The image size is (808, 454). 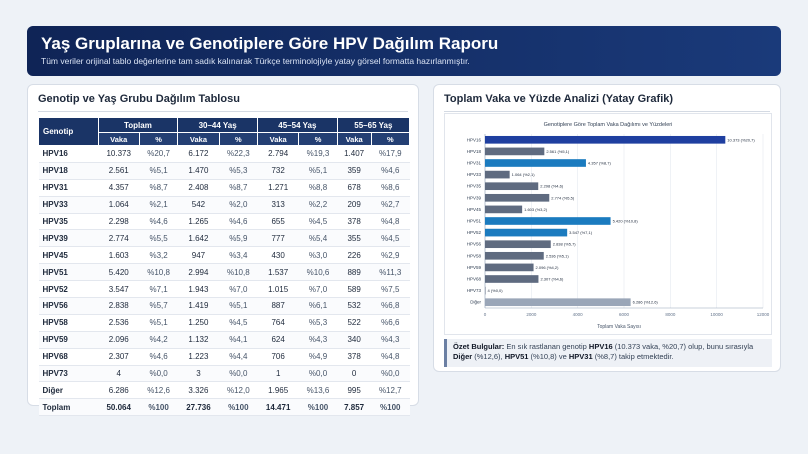 I want to click on title-divider, so click(x=223, y=111).